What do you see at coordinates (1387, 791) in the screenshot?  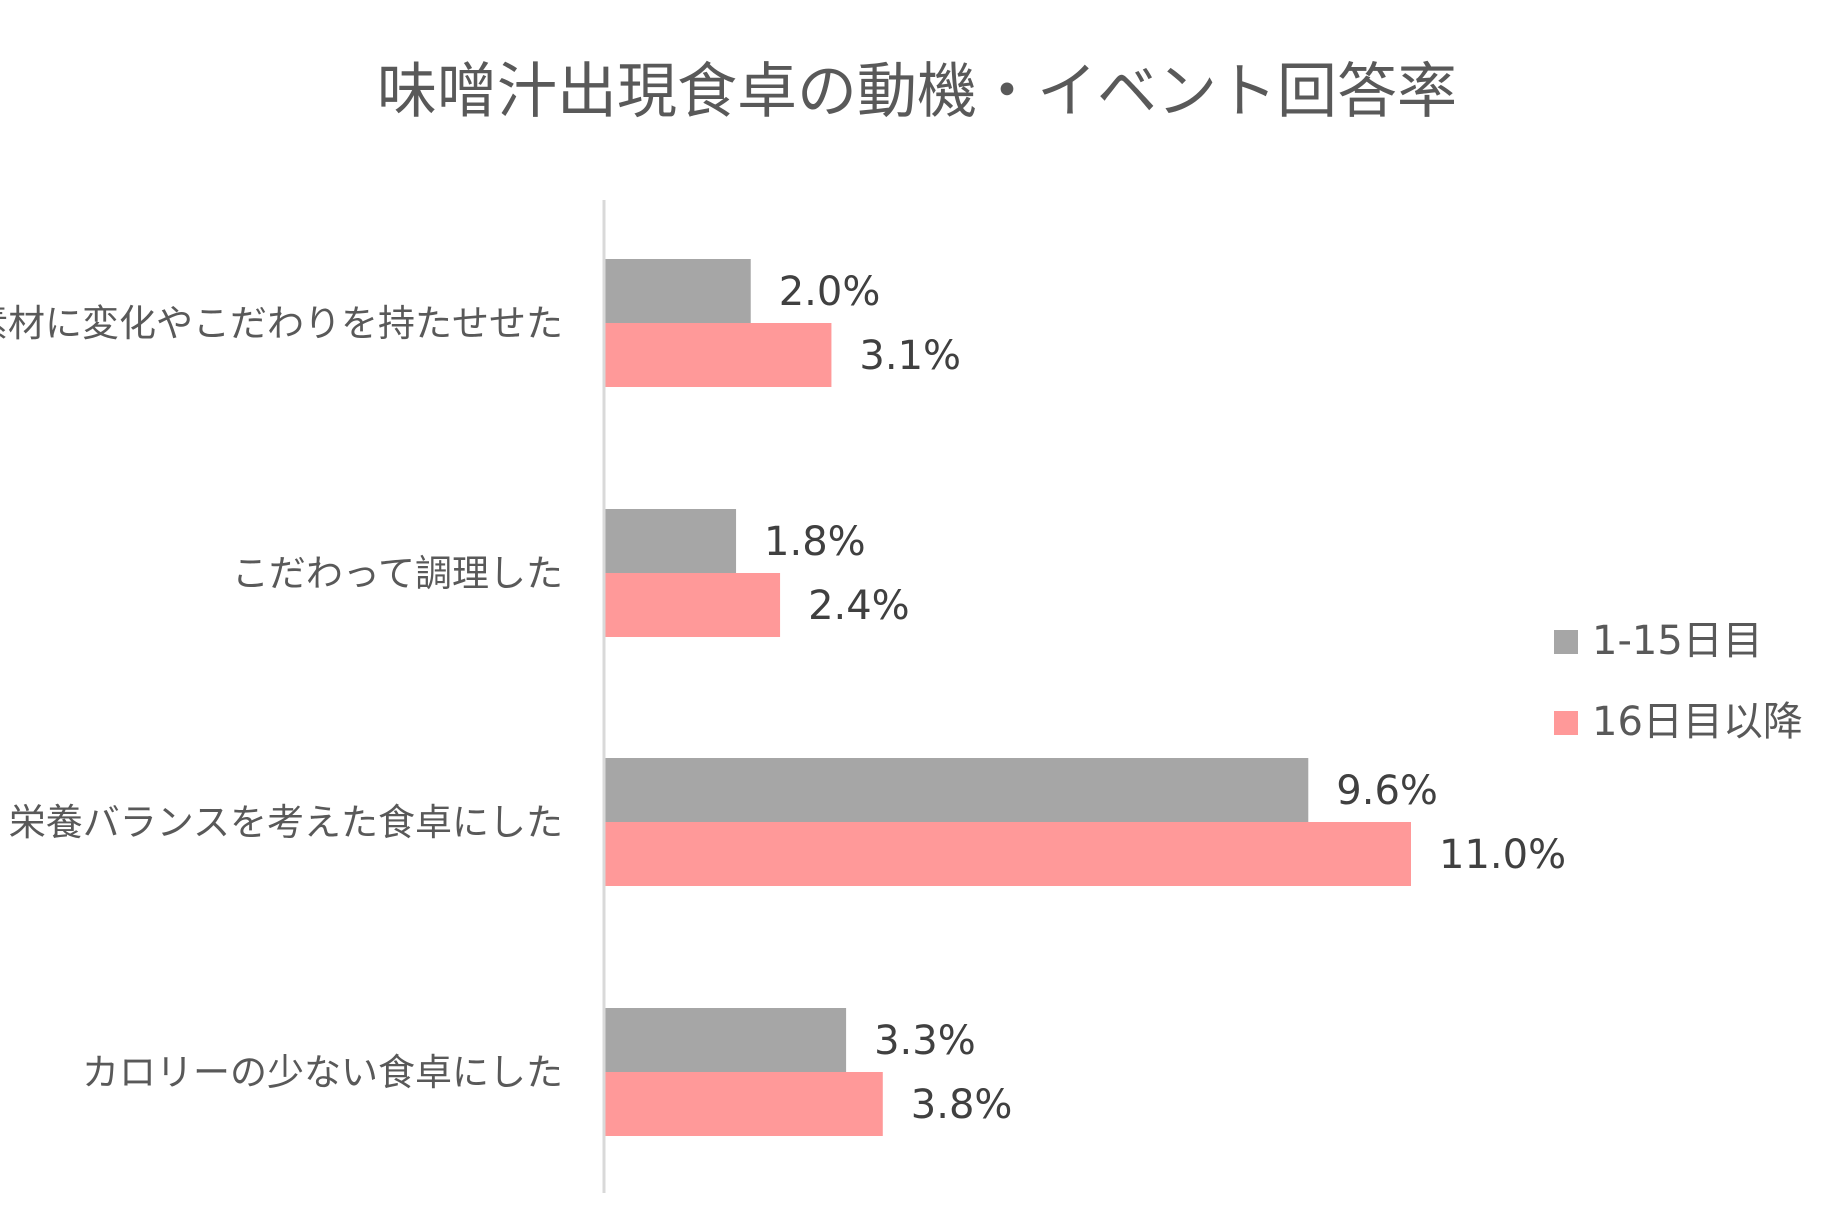 I see `data-label: 9.6%` at bounding box center [1387, 791].